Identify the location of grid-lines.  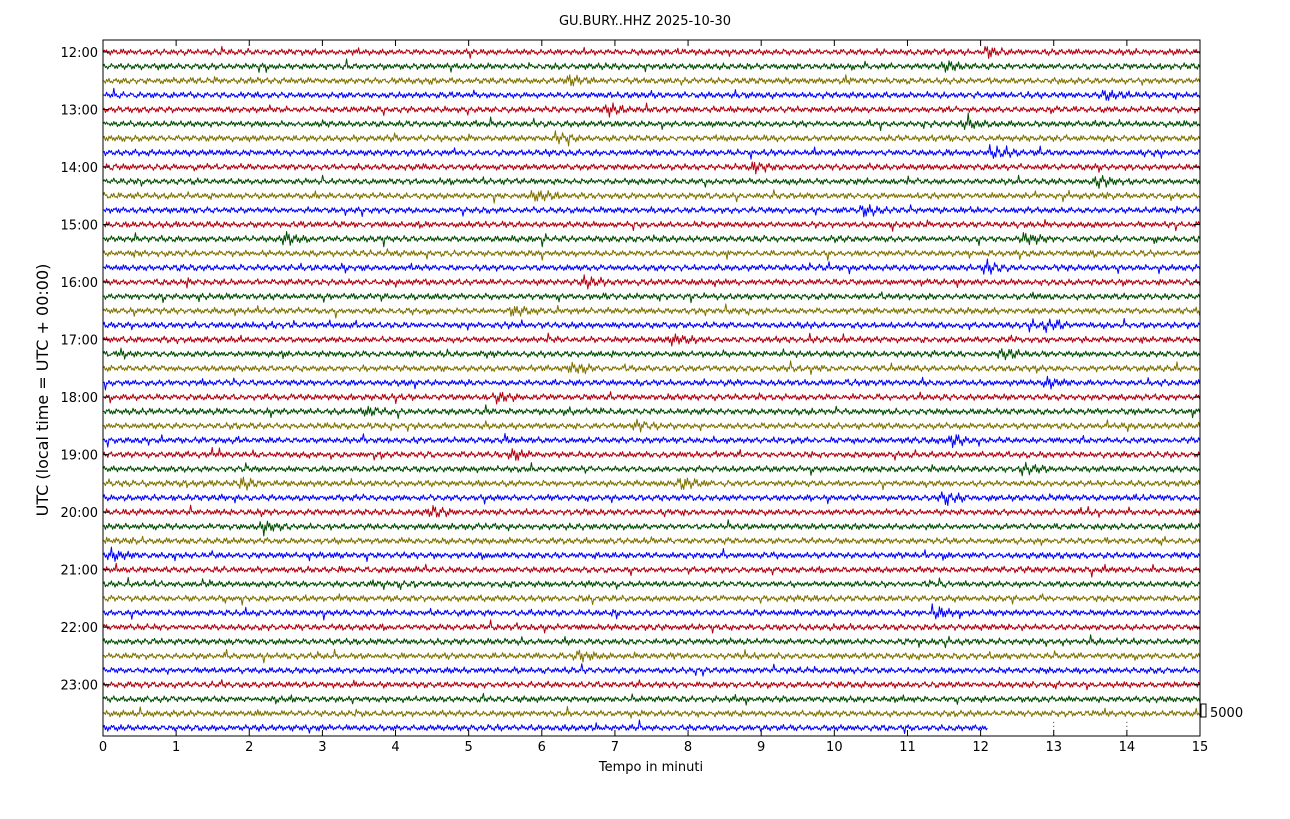
(1090, 728).